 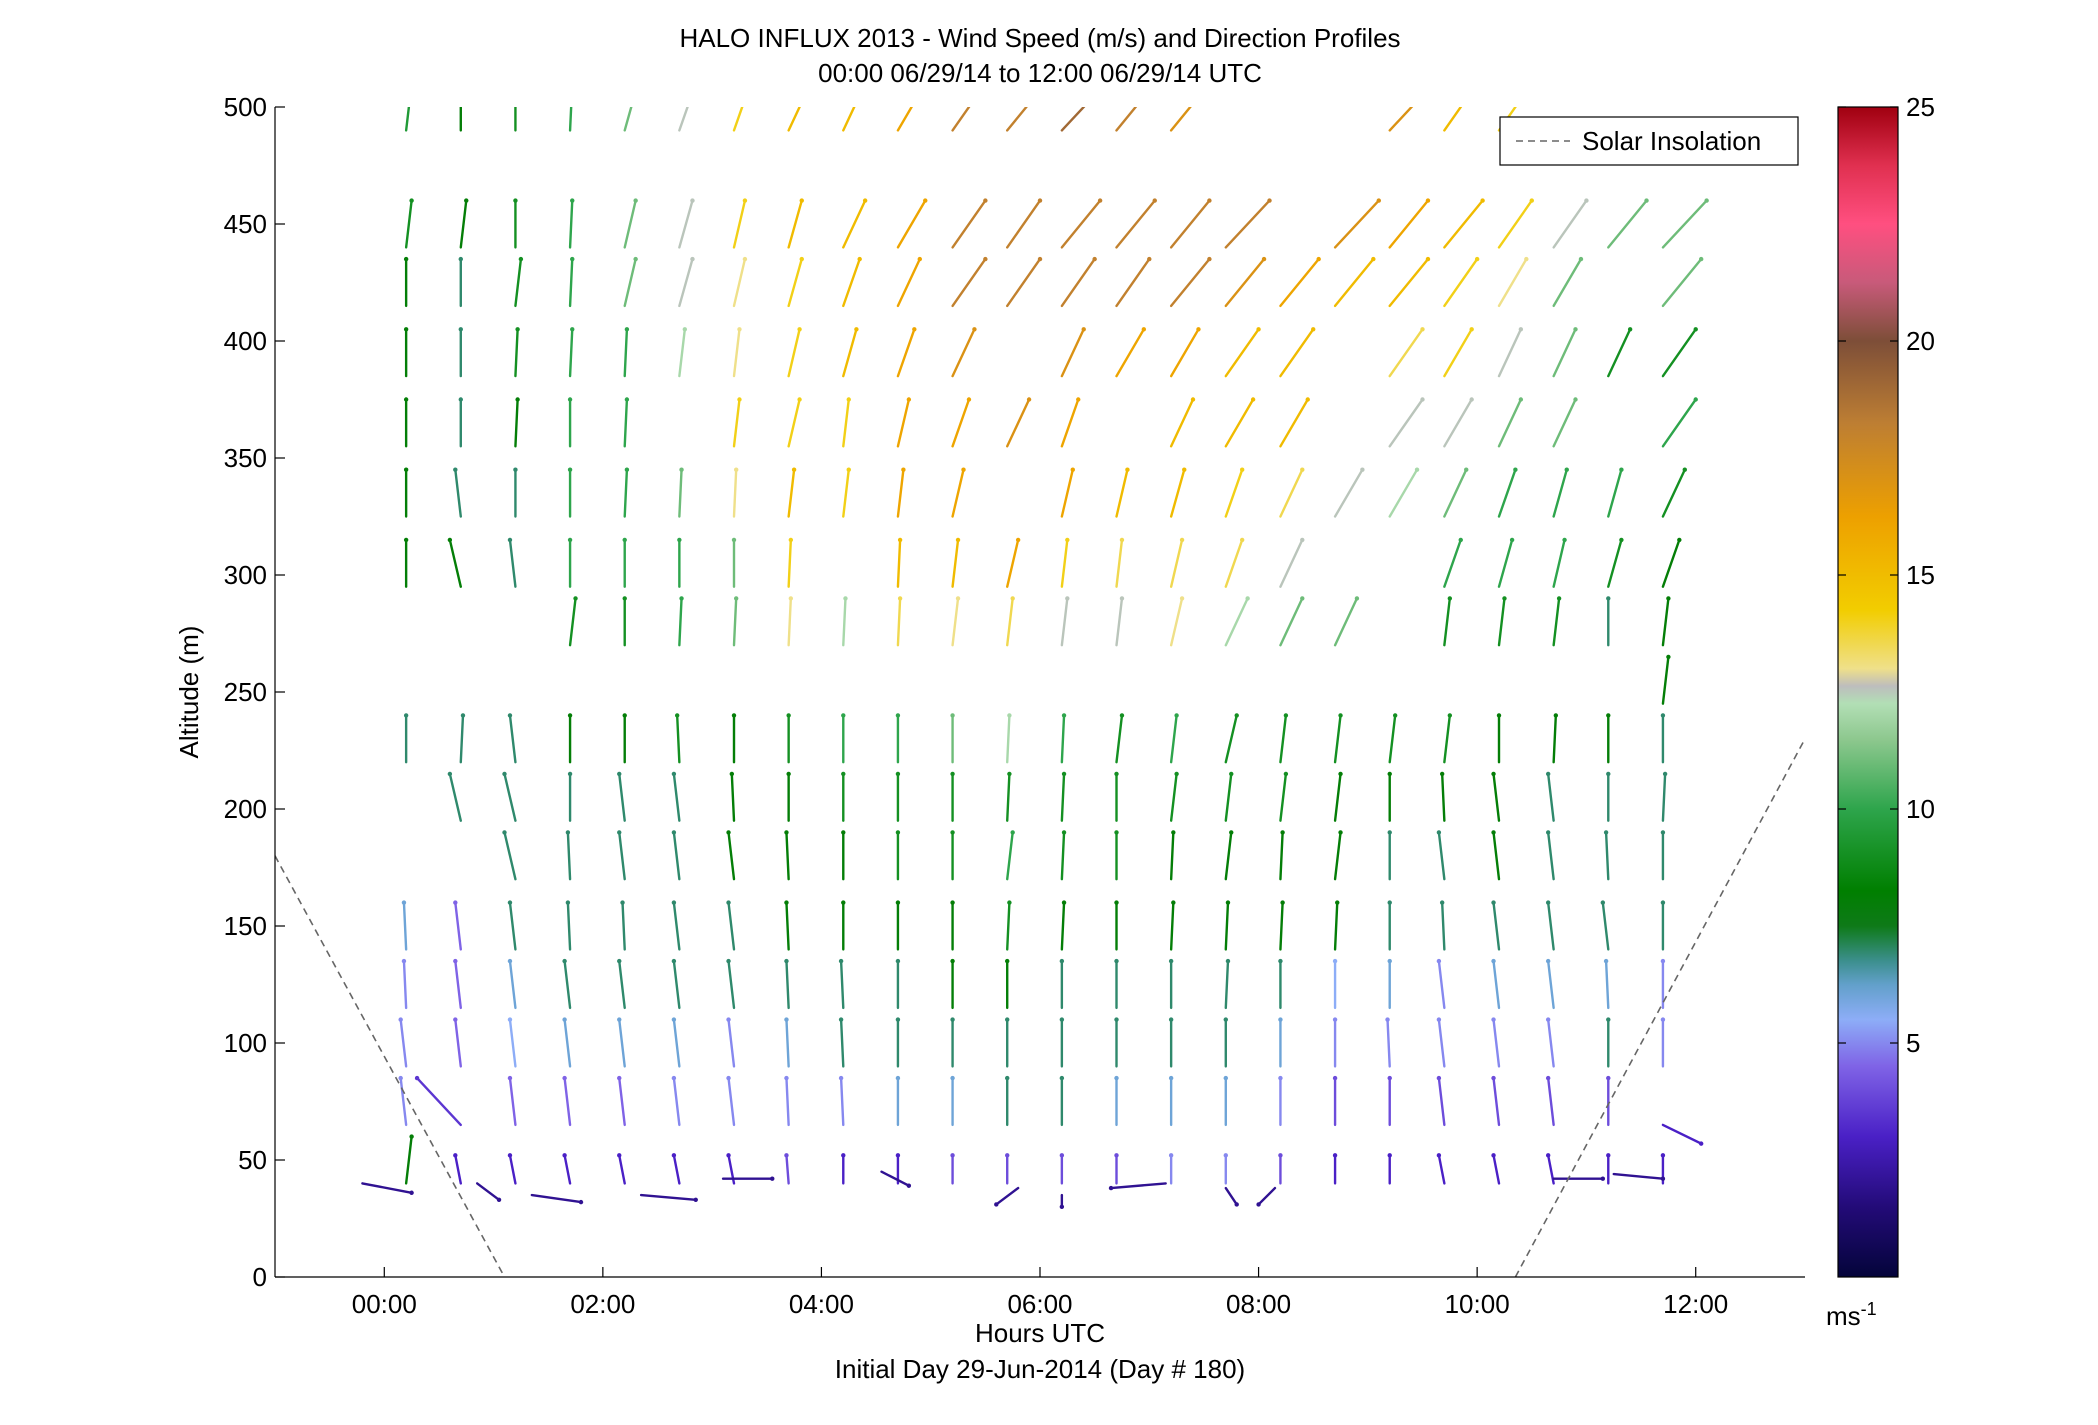 What do you see at coordinates (254, 692) in the screenshot?
I see `y-ticks: 0 50 100 150 200 250 300 350 400 450 500` at bounding box center [254, 692].